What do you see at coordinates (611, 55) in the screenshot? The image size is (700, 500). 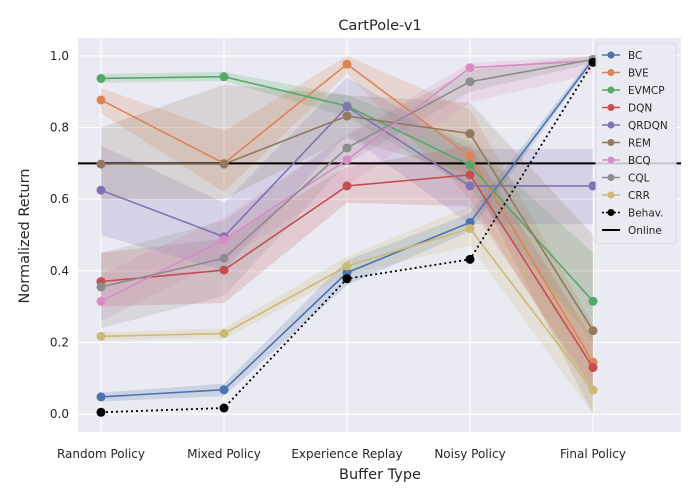 I see `legend-marker-bc` at bounding box center [611, 55].